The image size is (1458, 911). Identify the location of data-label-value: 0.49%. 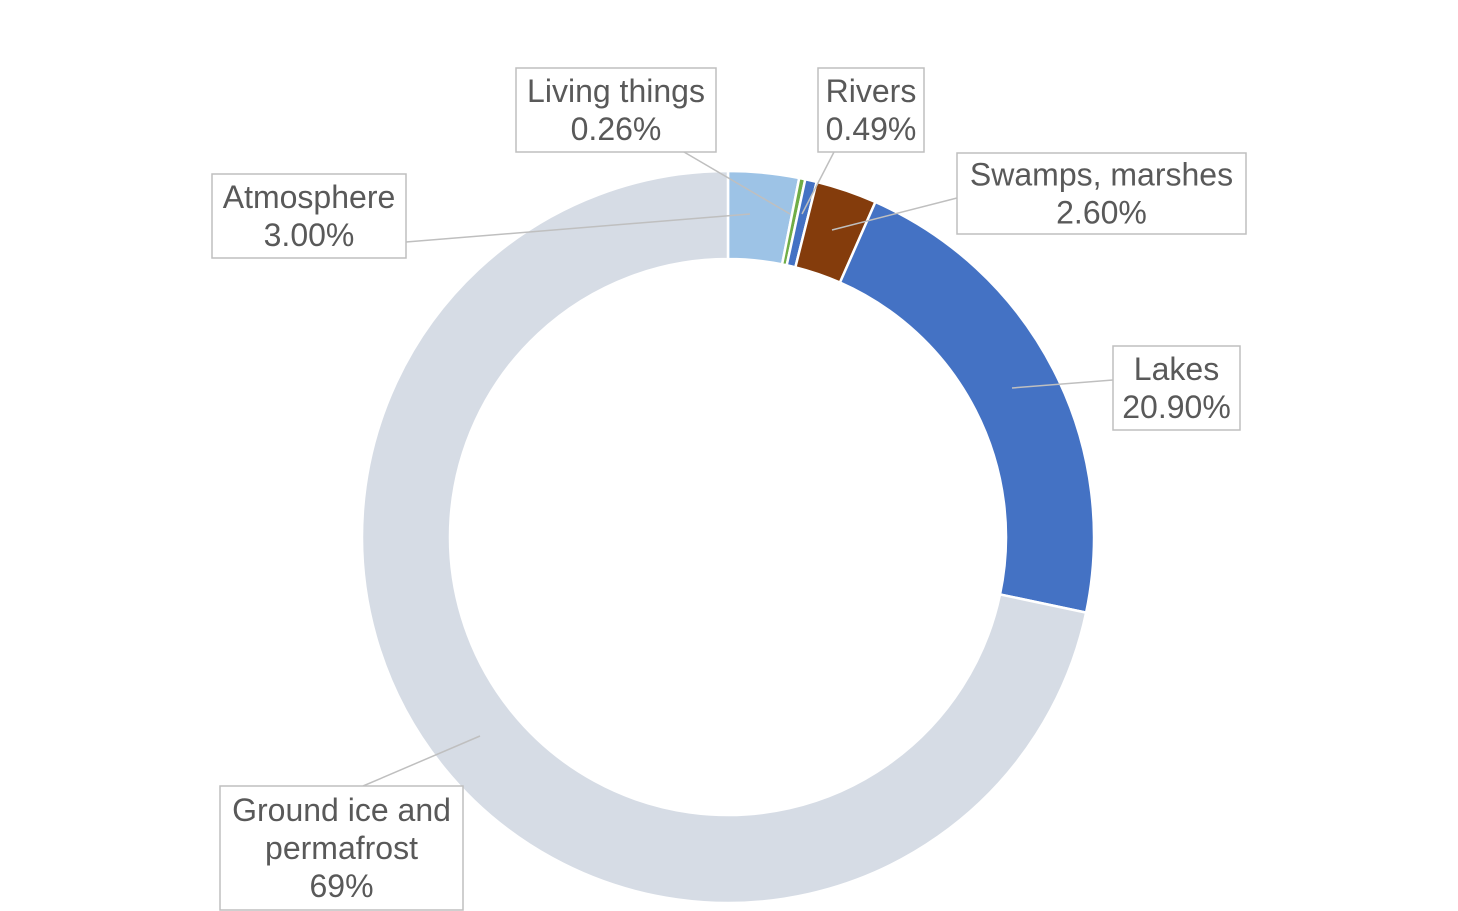
(871, 129).